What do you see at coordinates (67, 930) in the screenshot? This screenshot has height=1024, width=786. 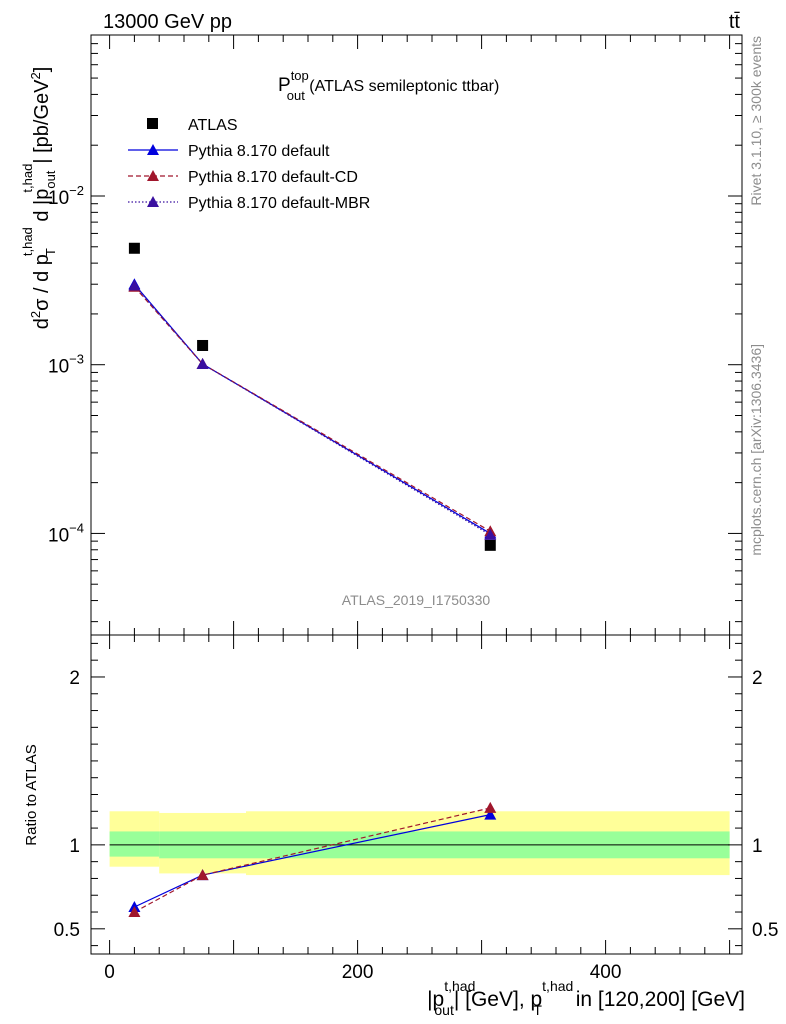 I see `ratio-y-tick-label-left: 0.5` at bounding box center [67, 930].